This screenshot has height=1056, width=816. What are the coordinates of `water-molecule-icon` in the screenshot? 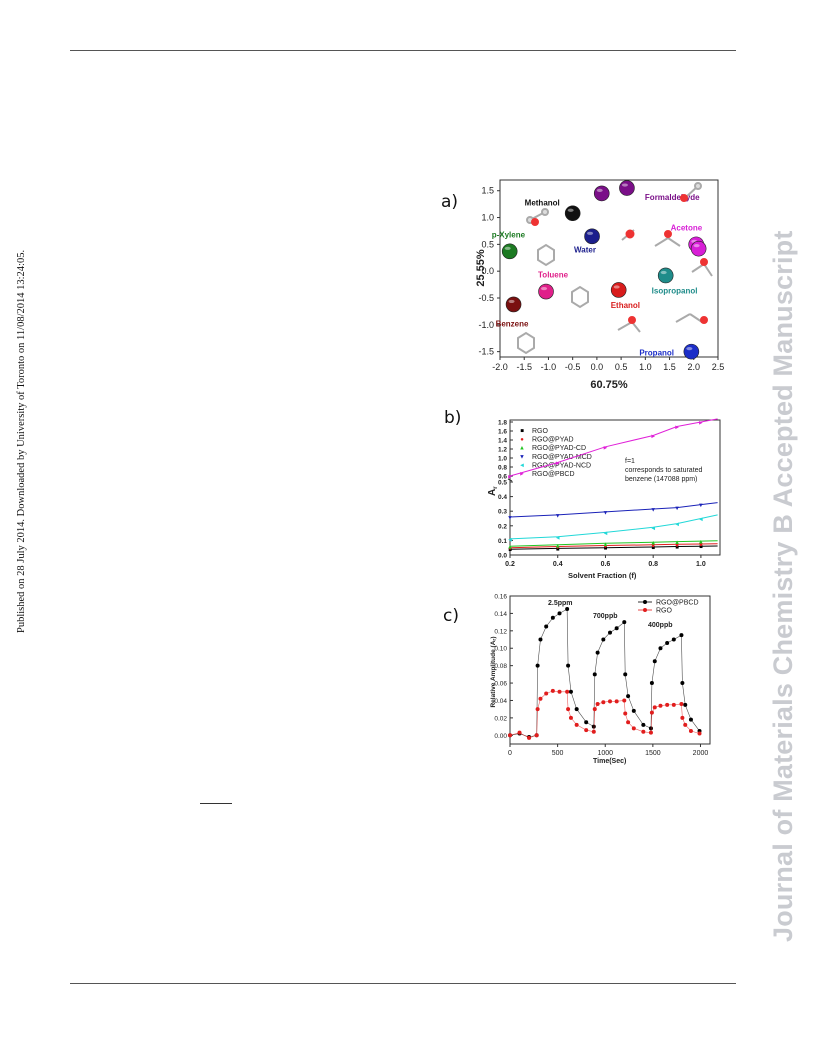 It's located at (628, 235).